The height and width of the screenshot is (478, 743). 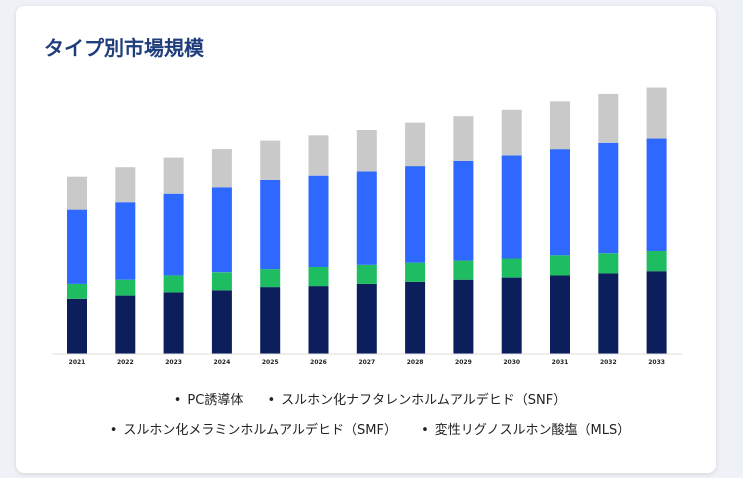 I want to click on bar-segment-2030-s2, so click(x=511, y=207).